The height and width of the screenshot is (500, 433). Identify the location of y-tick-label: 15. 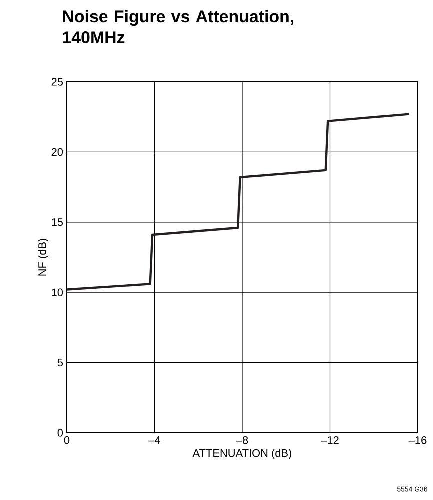
(58, 222).